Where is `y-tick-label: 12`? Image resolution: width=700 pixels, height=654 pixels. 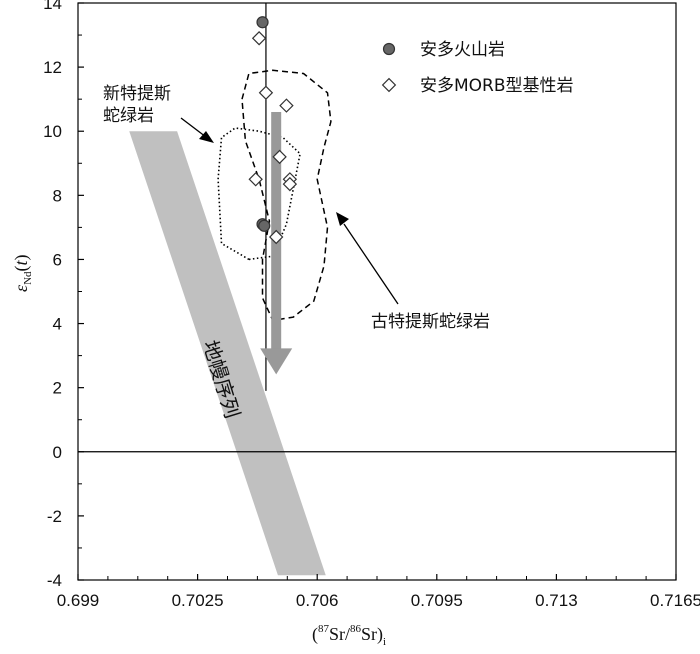 y-tick-label: 12 is located at coordinates (52, 67).